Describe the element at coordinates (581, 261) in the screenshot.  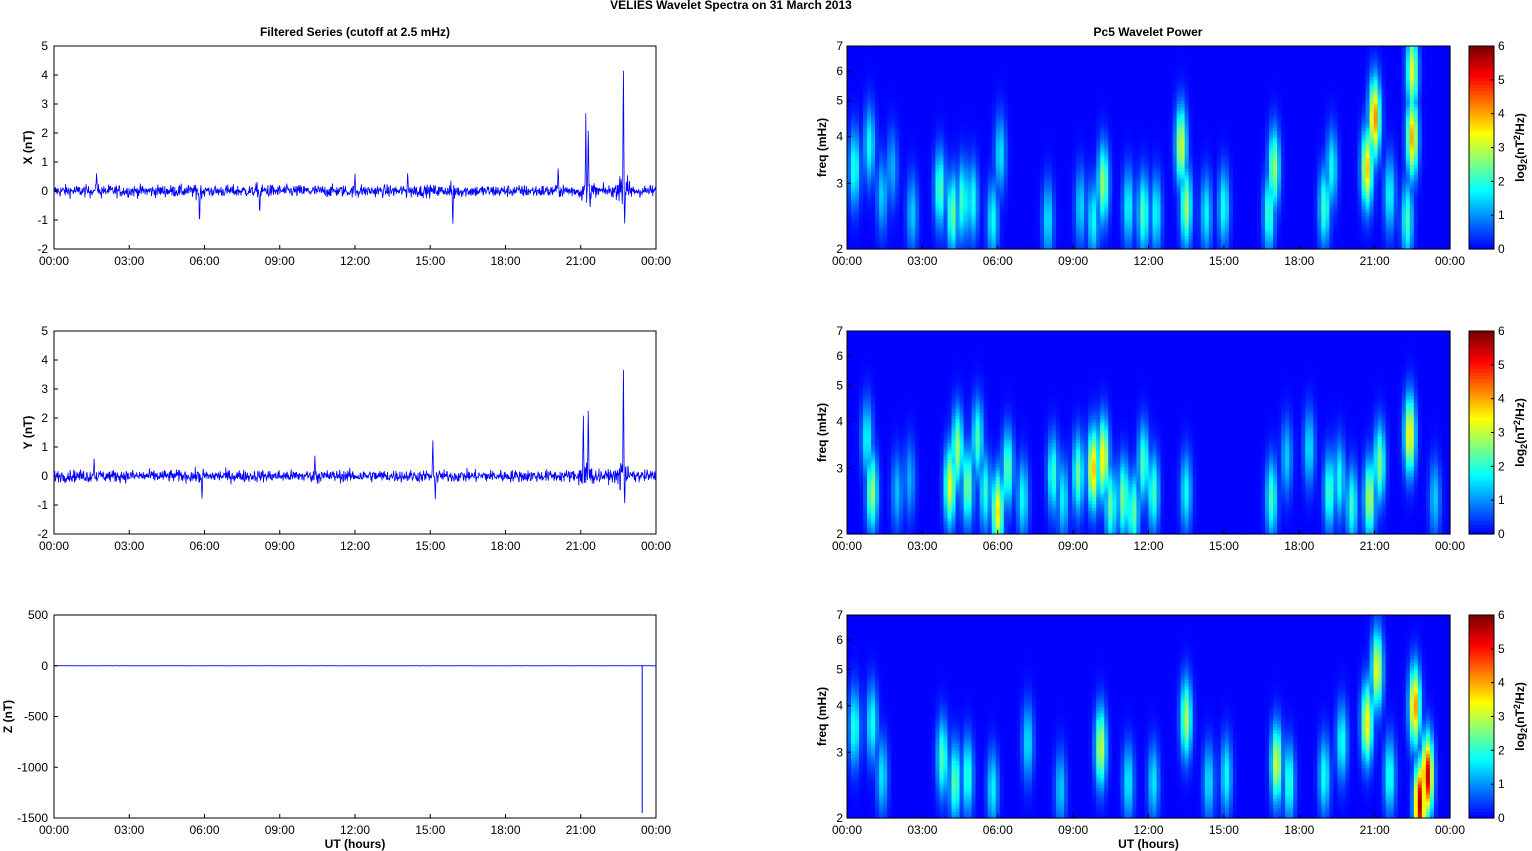
I see `ts-x-xtick-label: 21:00` at that location.